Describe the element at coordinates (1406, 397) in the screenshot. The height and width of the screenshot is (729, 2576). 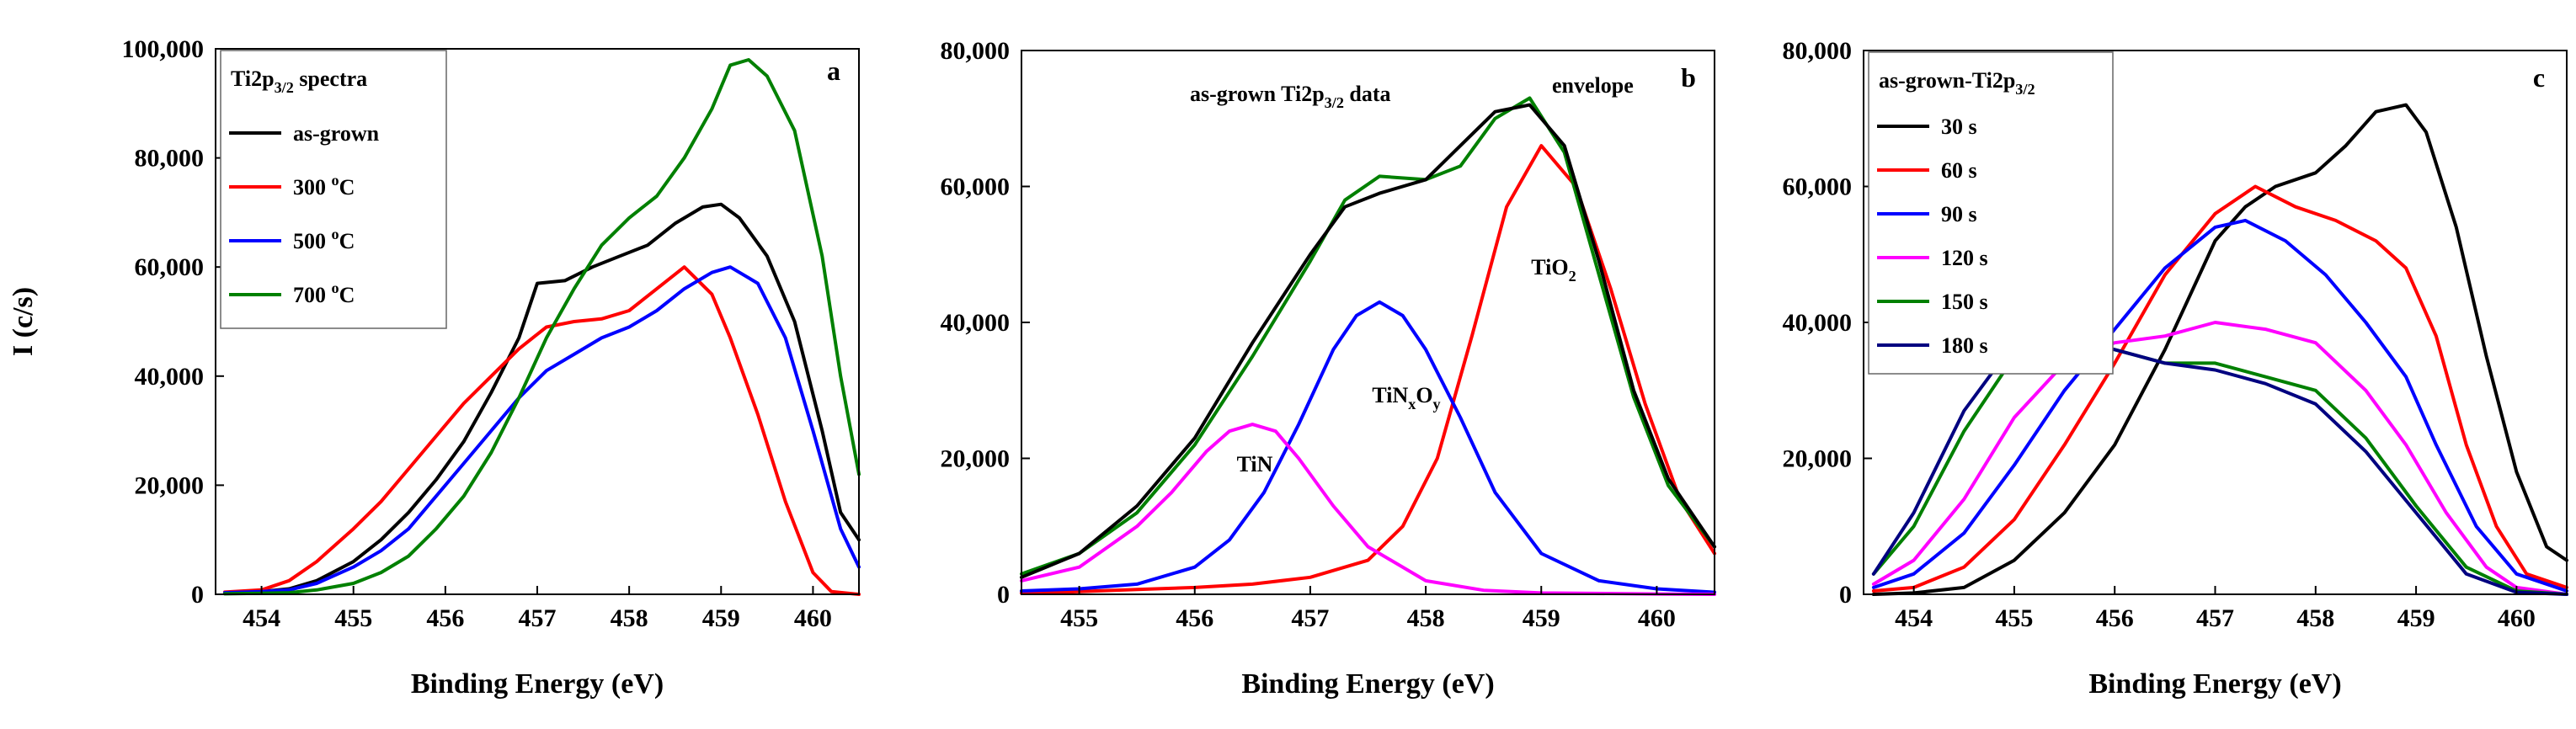
I see `annotation-tinxoy: TiNxOy` at that location.